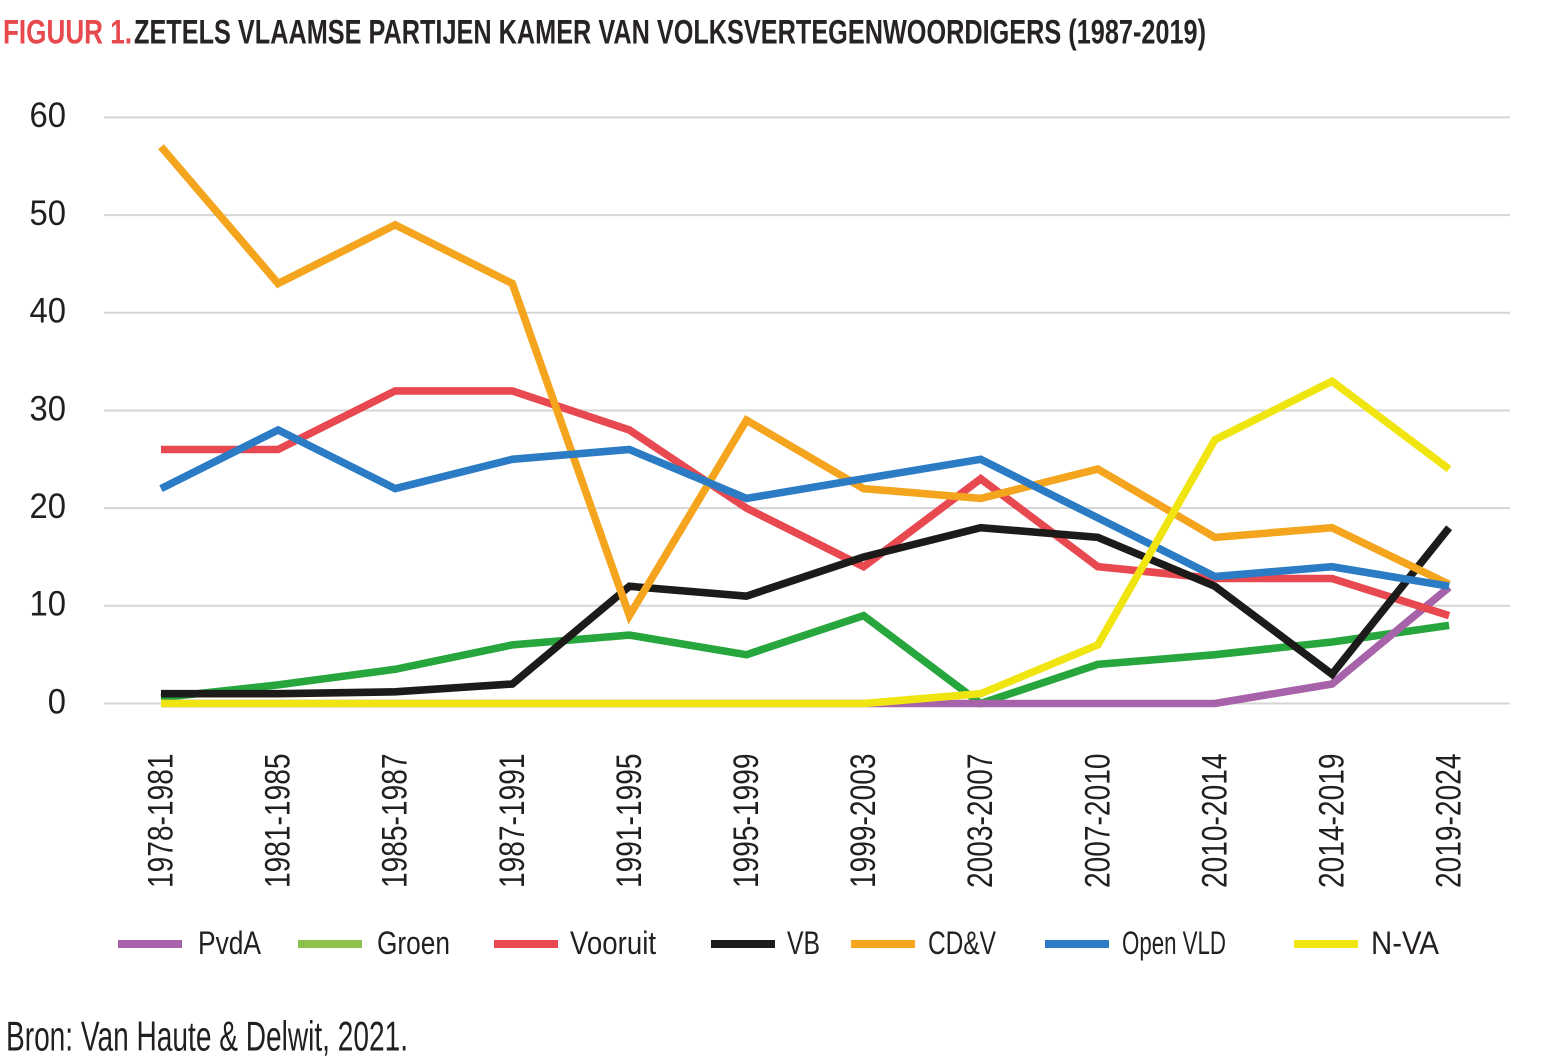  What do you see at coordinates (1405, 943) in the screenshot?
I see `svg-text: N-VA` at bounding box center [1405, 943].